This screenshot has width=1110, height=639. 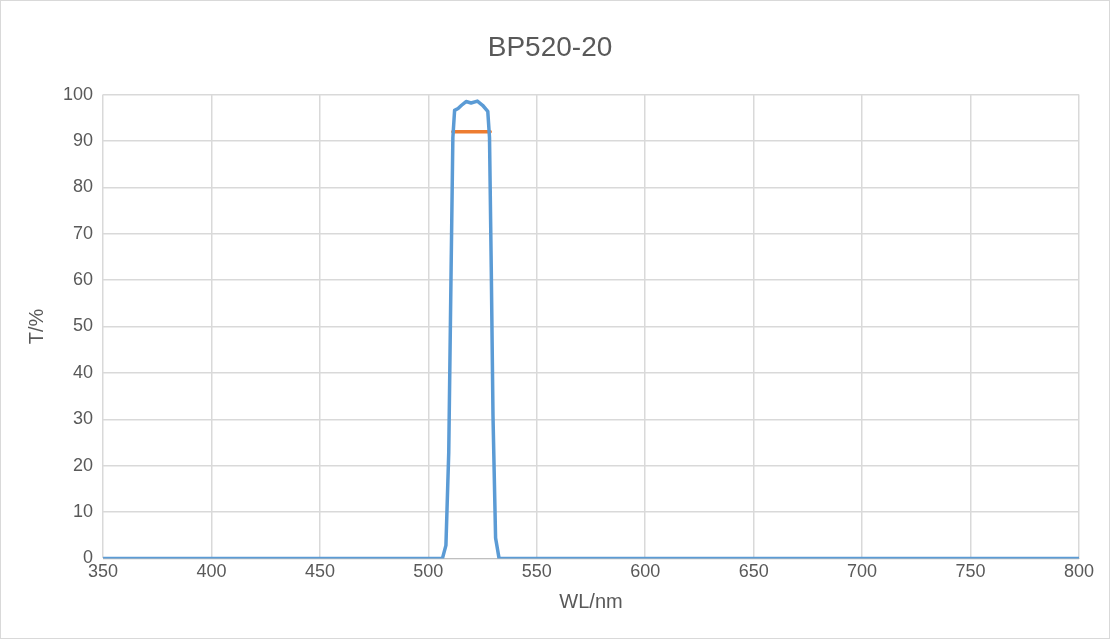 I want to click on x-tick-label: 400, so click(x=211, y=571).